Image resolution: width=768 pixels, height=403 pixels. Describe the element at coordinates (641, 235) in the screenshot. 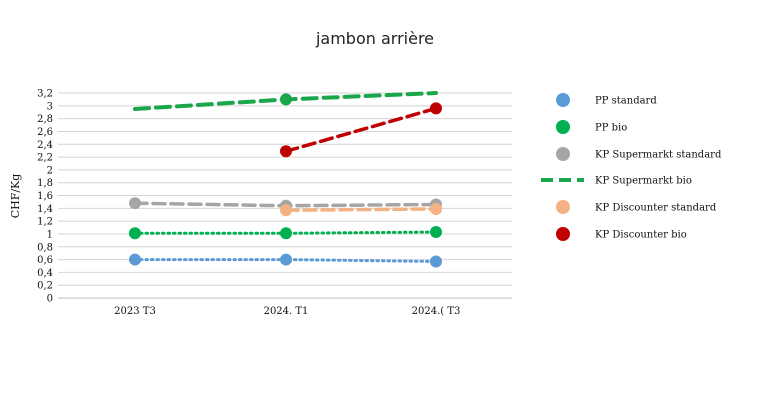

I see `legend-label: KP Discounter bio` at that location.